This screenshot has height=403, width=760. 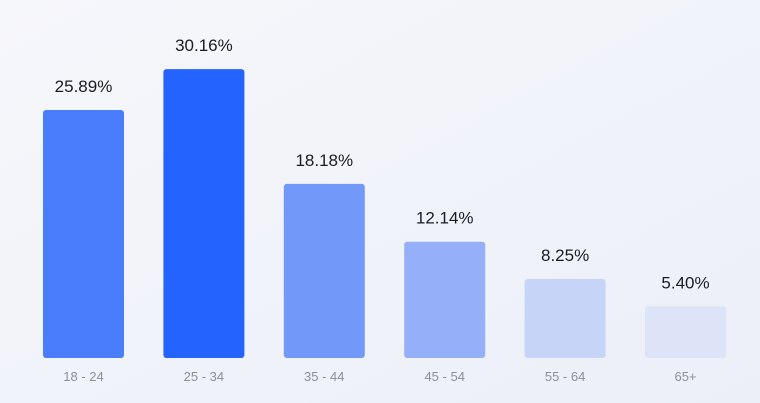 What do you see at coordinates (204, 376) in the screenshot?
I see `category-label: 25 - 34` at bounding box center [204, 376].